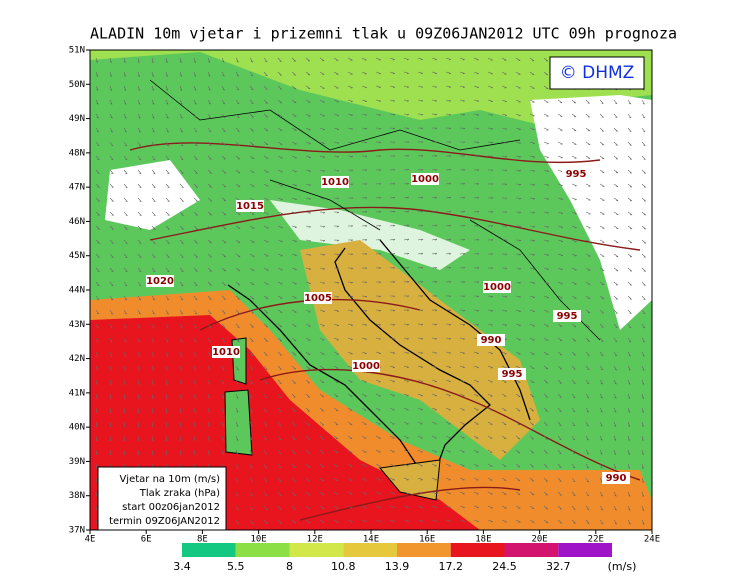 The width and height of the screenshot is (740, 582). I want to click on lat-label: 51N, so click(77, 51).